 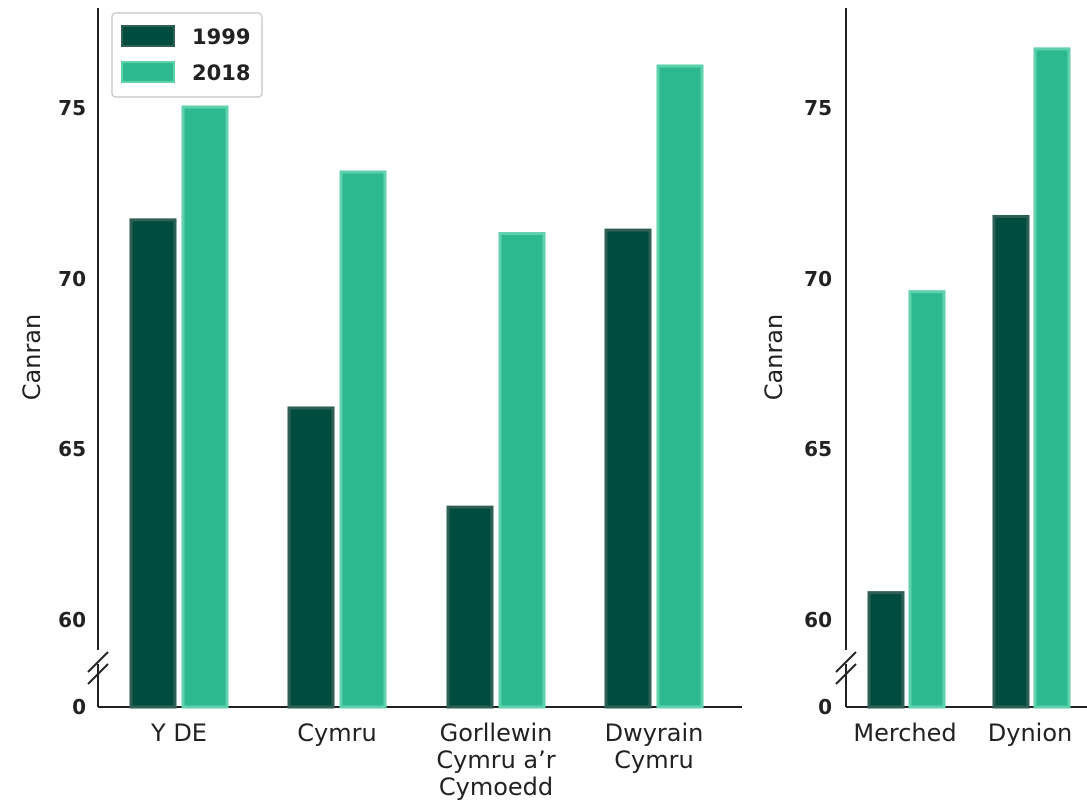 What do you see at coordinates (818, 108) in the screenshot?
I see `y-tick-label-75-right: 75` at bounding box center [818, 108].